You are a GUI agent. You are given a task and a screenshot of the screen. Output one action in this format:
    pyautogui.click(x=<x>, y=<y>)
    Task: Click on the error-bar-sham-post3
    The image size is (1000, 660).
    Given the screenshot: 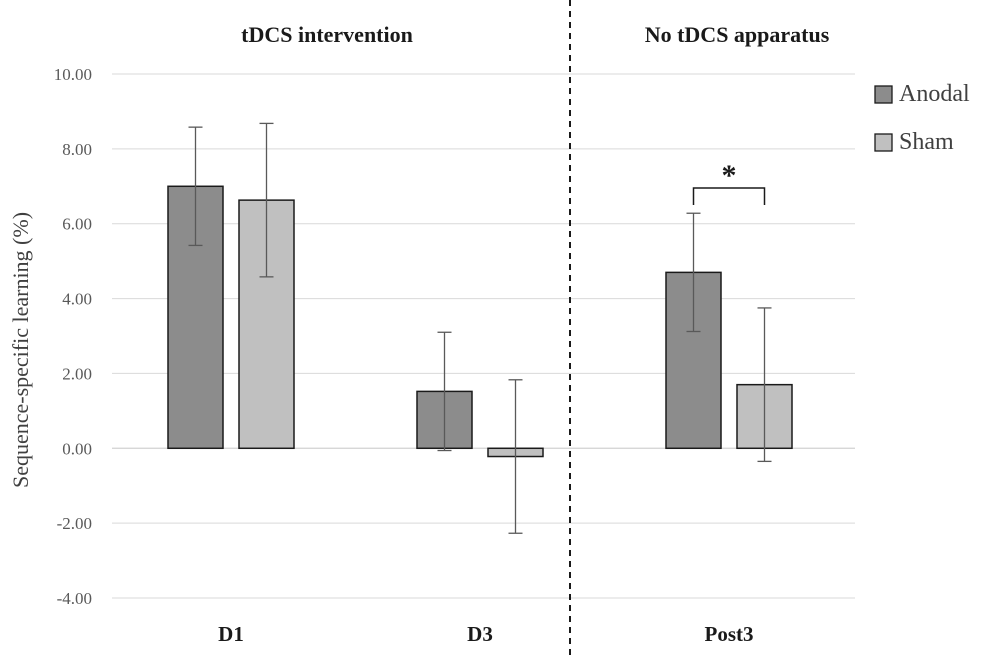 What is the action you would take?
    pyautogui.click(x=764, y=385)
    